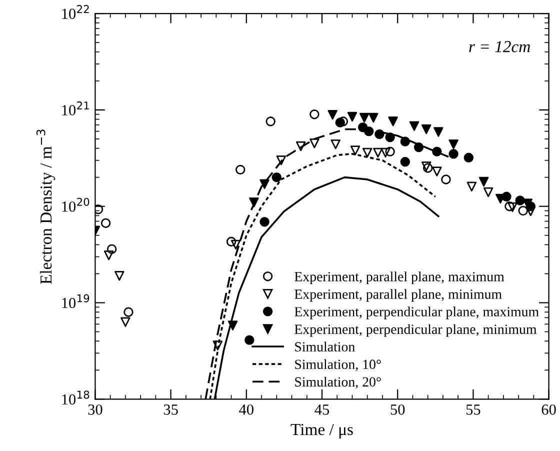 The height and width of the screenshot is (451, 560). I want to click on legend-label: Simulation, so click(325, 347).